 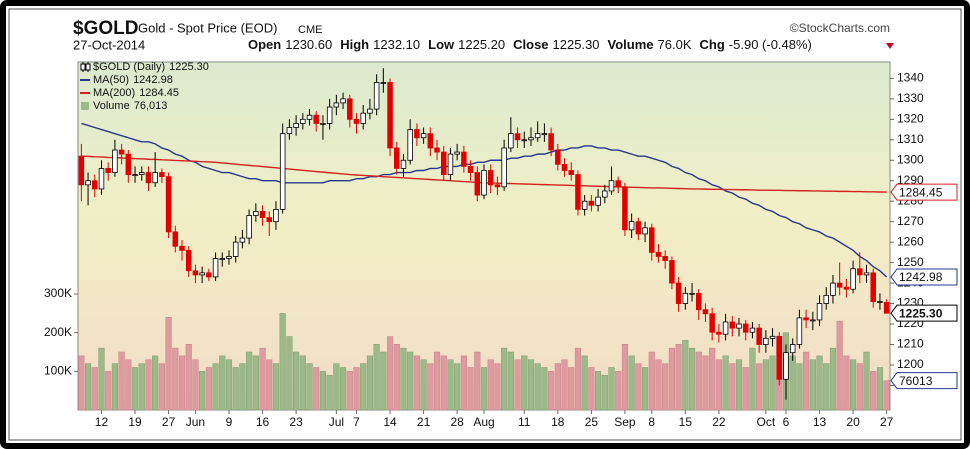 I want to click on x-tick-label: Jul, so click(x=336, y=422).